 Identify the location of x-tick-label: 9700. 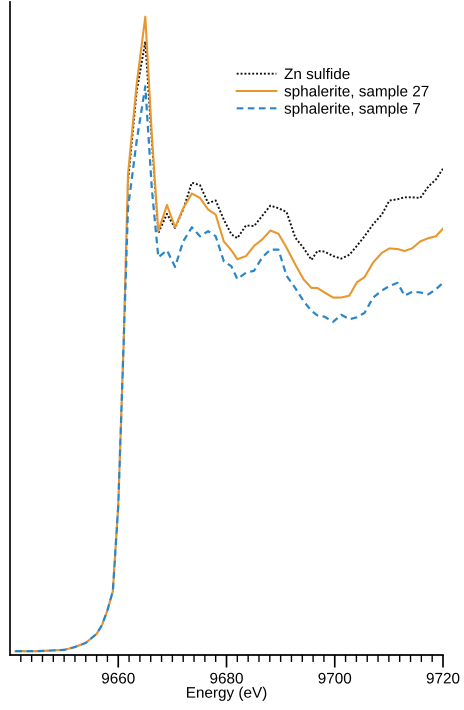
(335, 678).